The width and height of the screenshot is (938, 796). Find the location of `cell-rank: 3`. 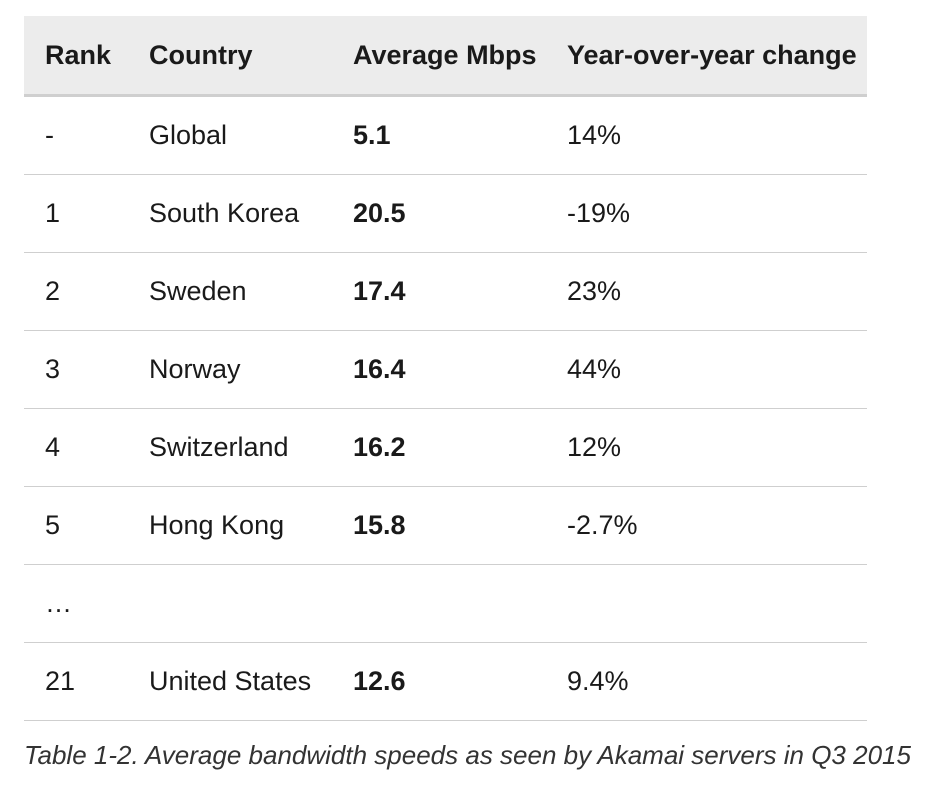

cell-rank: 3 is located at coordinates (76, 369).